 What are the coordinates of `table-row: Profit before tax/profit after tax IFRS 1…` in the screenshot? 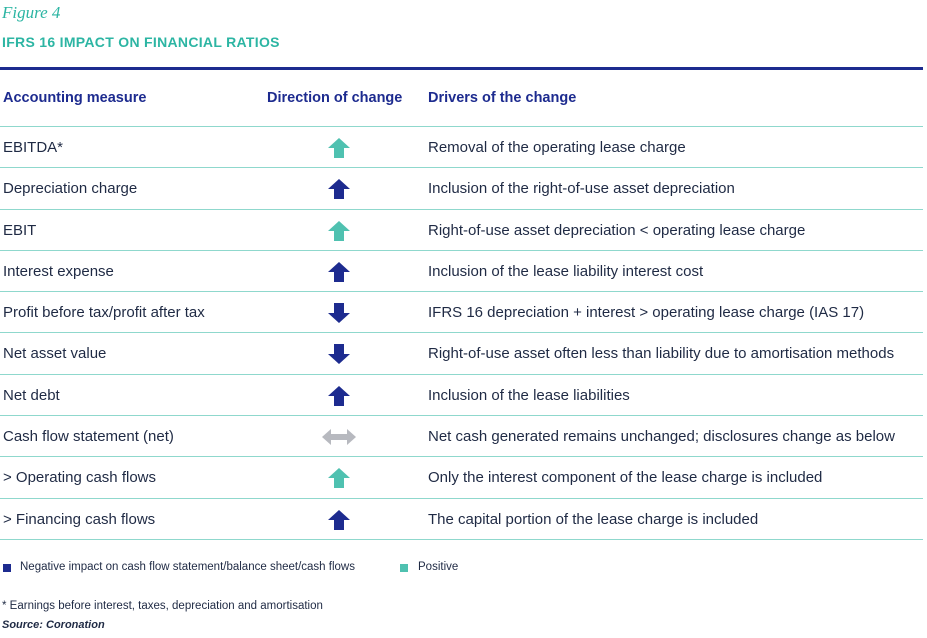 It's located at (461, 313).